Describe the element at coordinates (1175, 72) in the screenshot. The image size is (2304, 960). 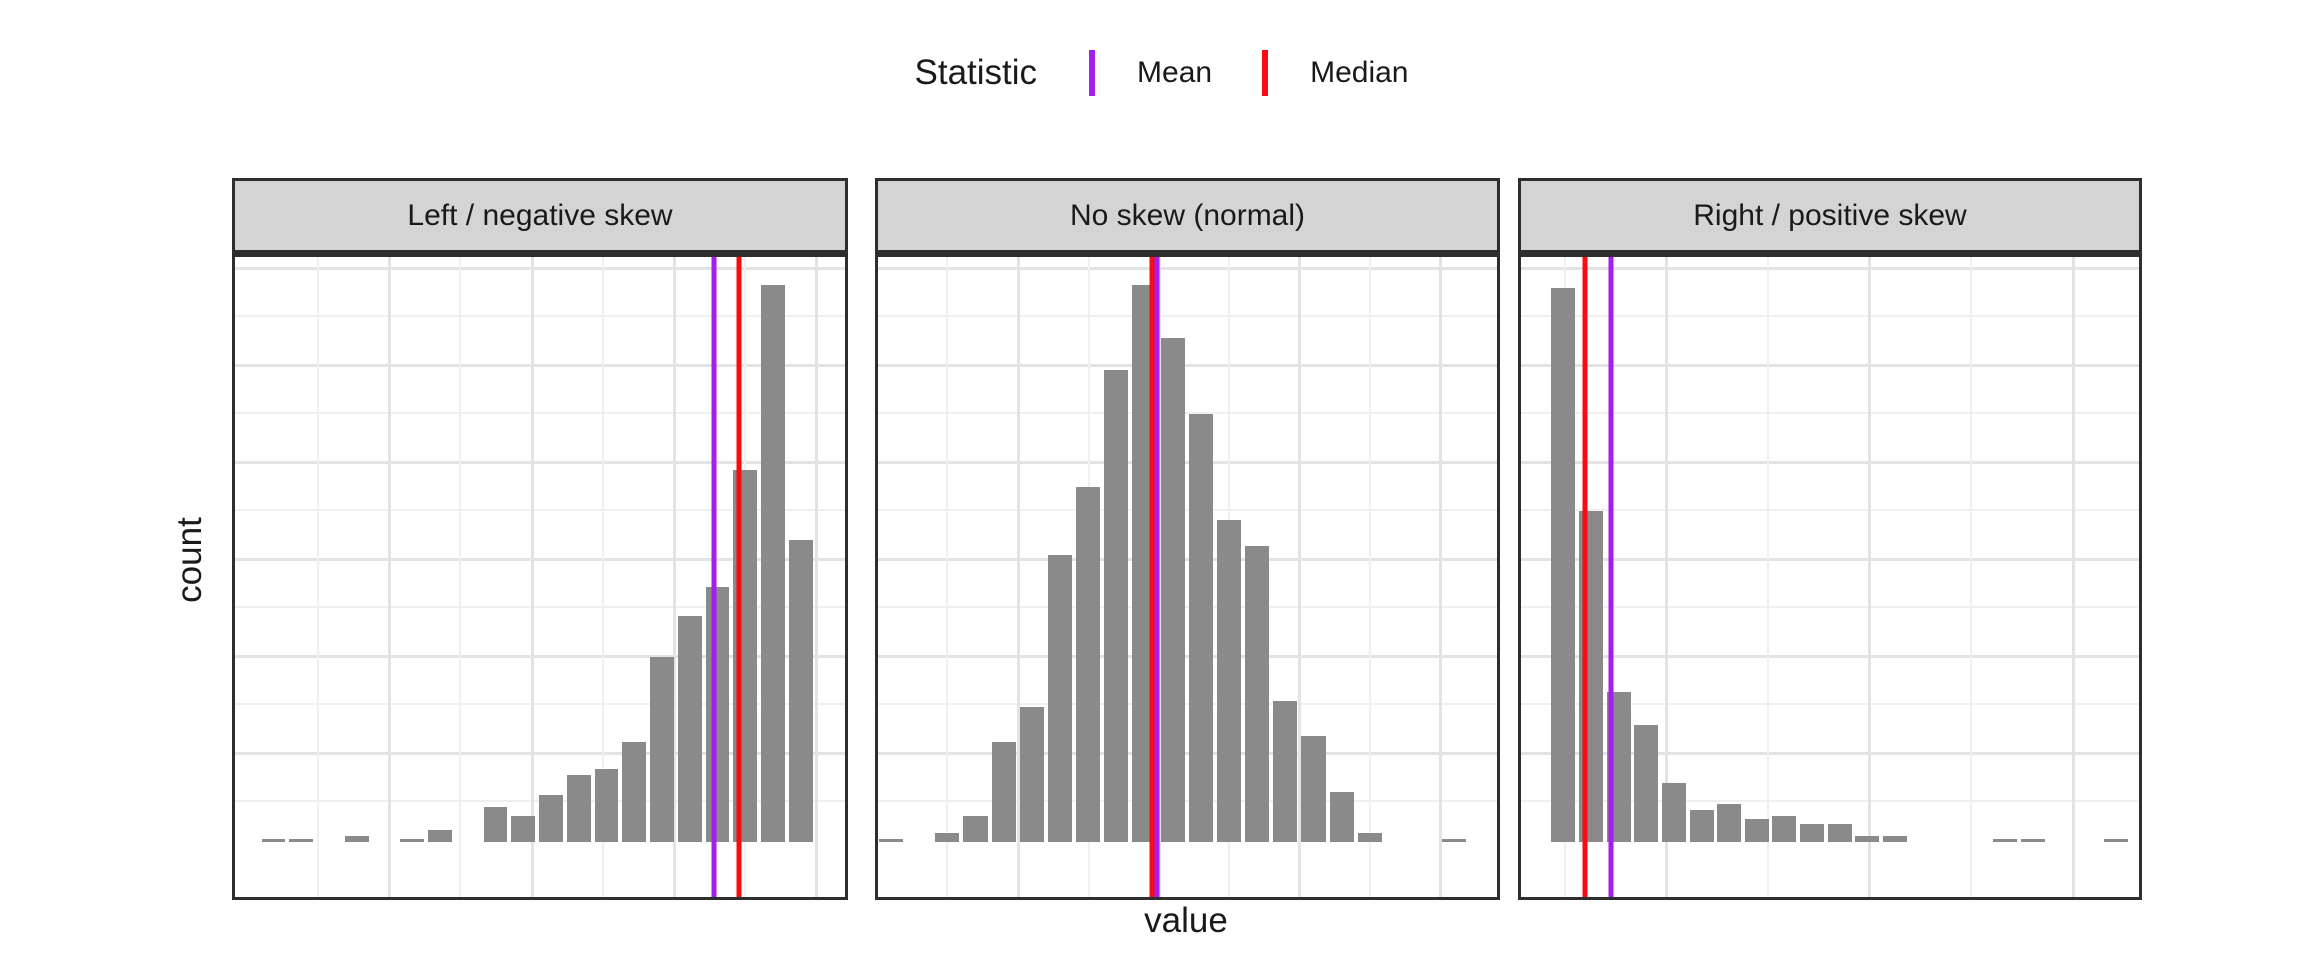
I see `legend-label-mean: Mean` at that location.